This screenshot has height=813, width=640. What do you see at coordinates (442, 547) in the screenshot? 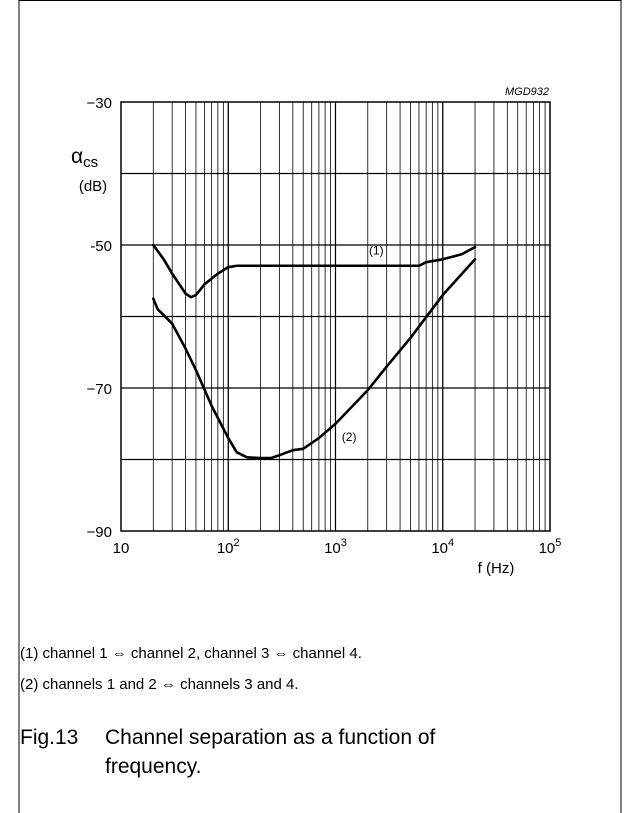
I see `x-tick-label: 10⁴` at bounding box center [442, 547].